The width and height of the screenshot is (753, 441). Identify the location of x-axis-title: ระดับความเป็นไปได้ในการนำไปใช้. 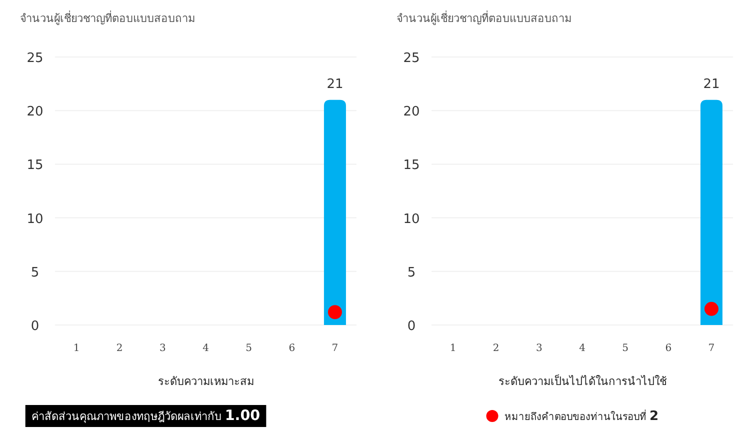
(582, 381).